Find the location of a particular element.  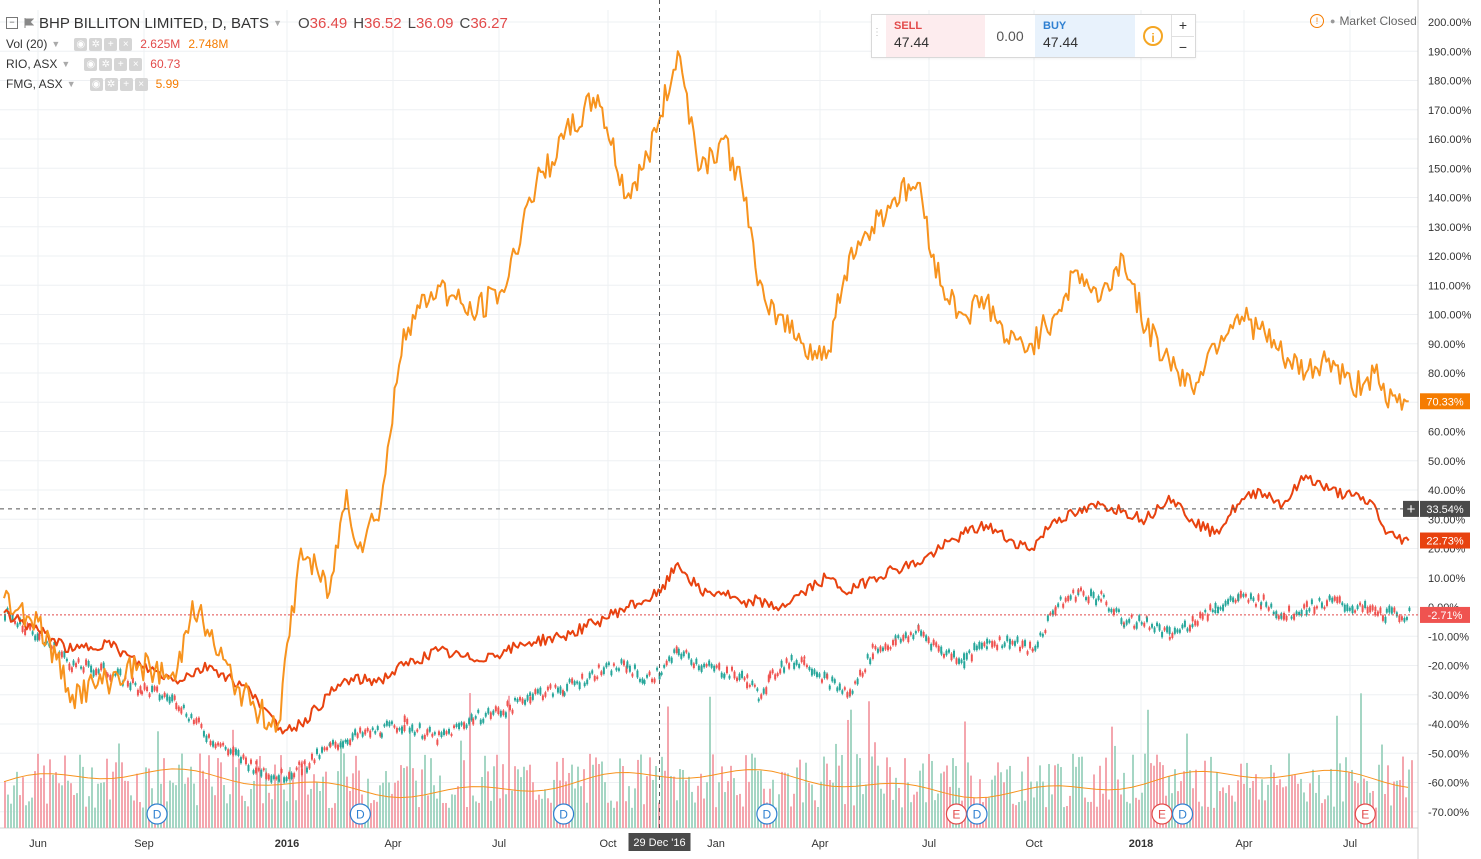

event-label: D is located at coordinates (767, 815).